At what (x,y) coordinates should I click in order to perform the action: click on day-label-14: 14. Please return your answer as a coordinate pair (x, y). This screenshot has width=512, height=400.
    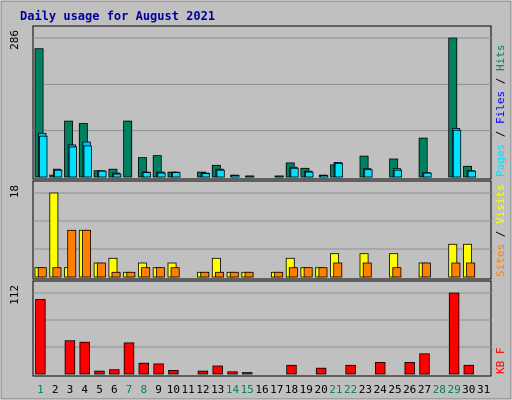
    Looking at the image, I should click on (233, 389).